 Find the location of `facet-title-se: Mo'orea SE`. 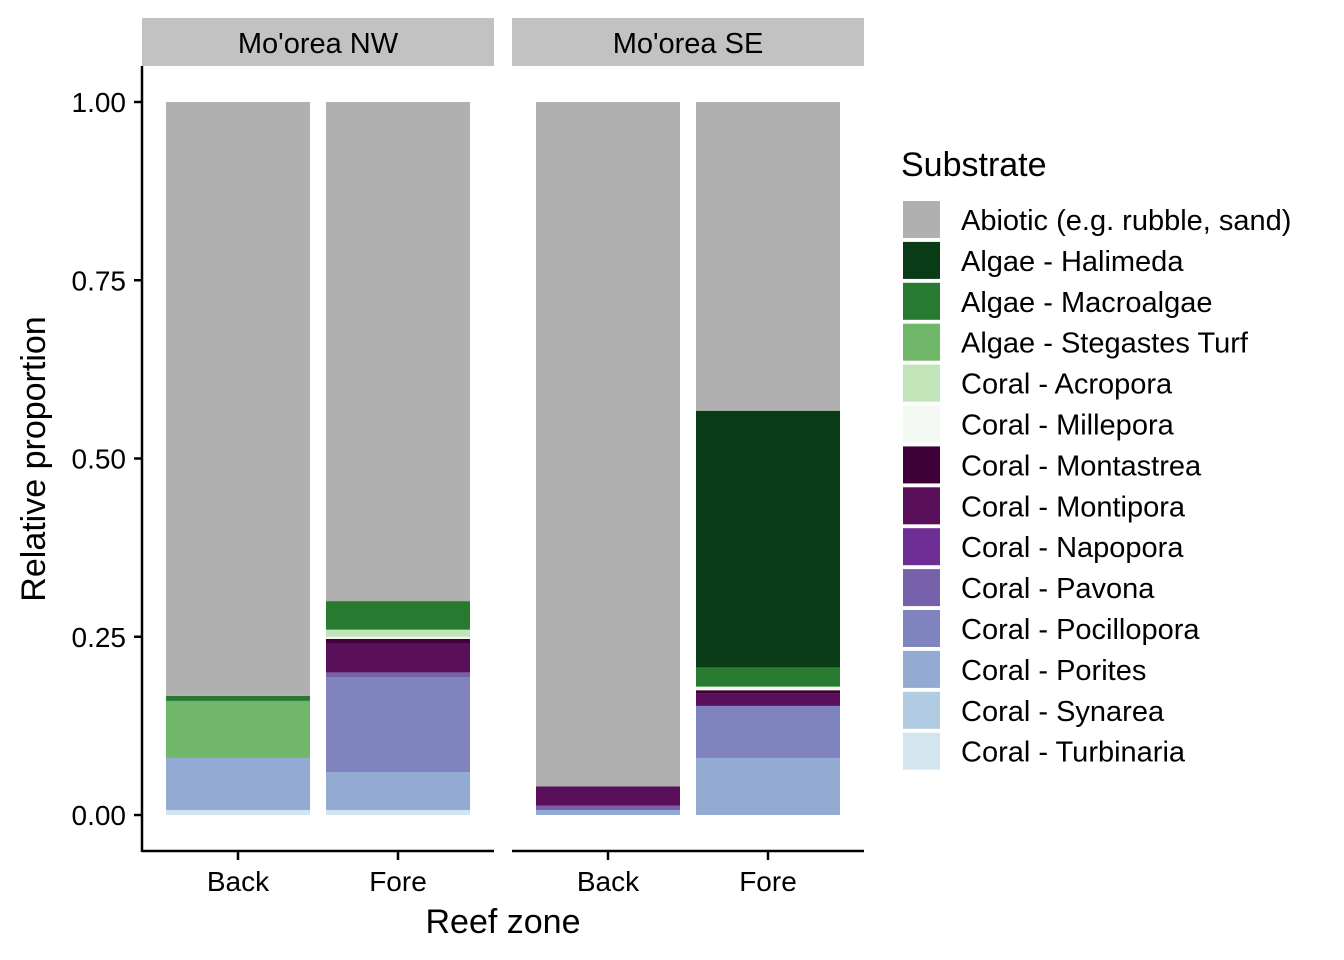

facet-title-se: Mo'orea SE is located at coordinates (688, 44).